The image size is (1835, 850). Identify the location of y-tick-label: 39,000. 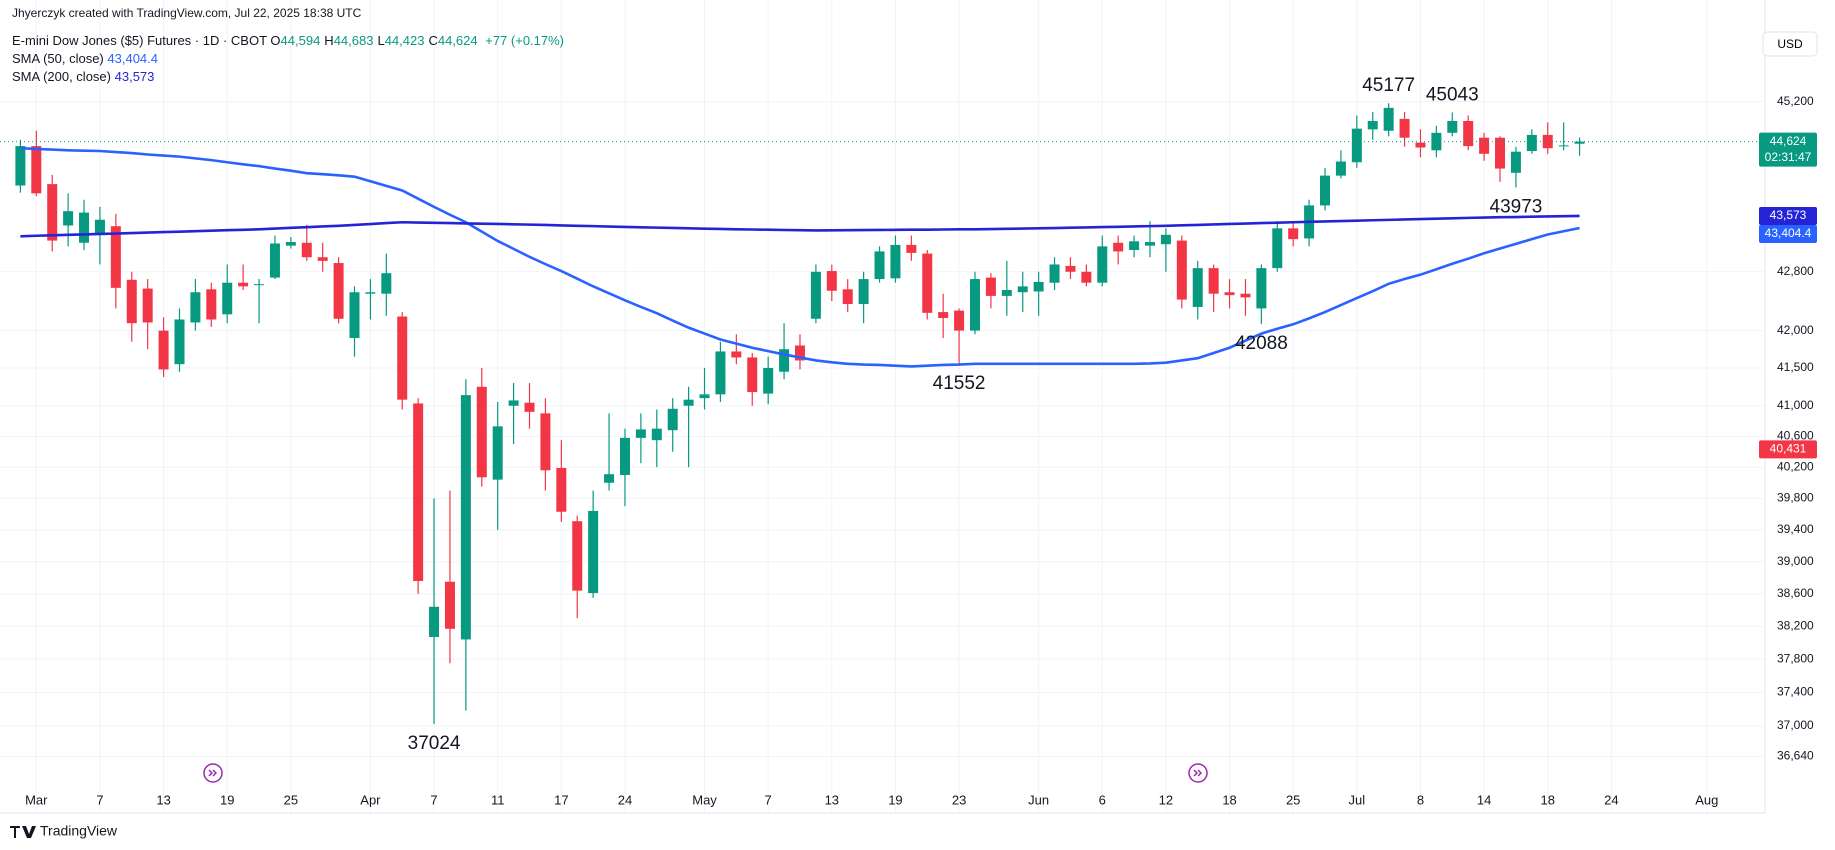
(1795, 561).